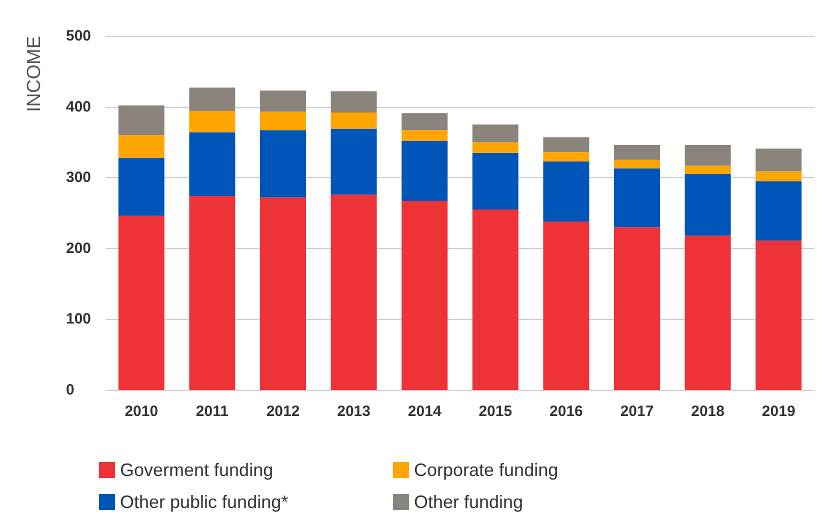 Image resolution: width=832 pixels, height=528 pixels. Describe the element at coordinates (486, 470) in the screenshot. I see `legend-label: Corporate funding` at that location.